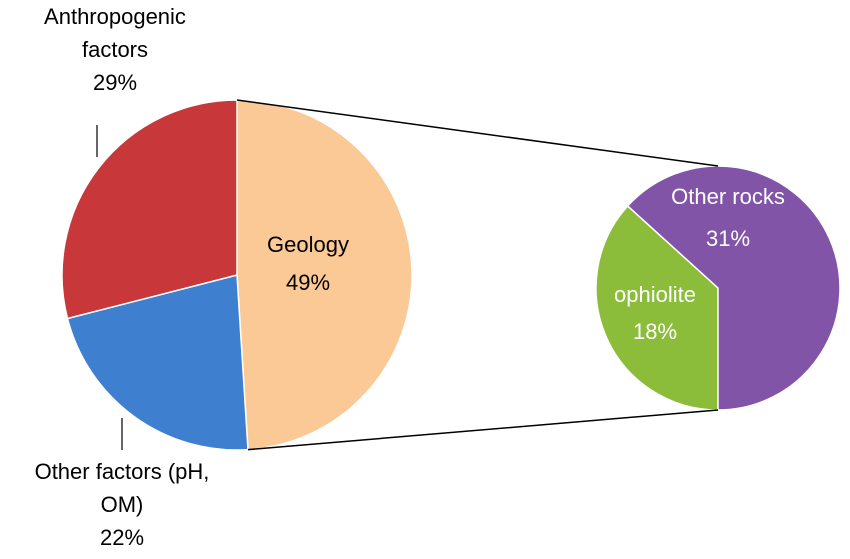 The image size is (850, 559). What do you see at coordinates (308, 282) in the screenshot?
I see `slice-value-label: 49%` at bounding box center [308, 282].